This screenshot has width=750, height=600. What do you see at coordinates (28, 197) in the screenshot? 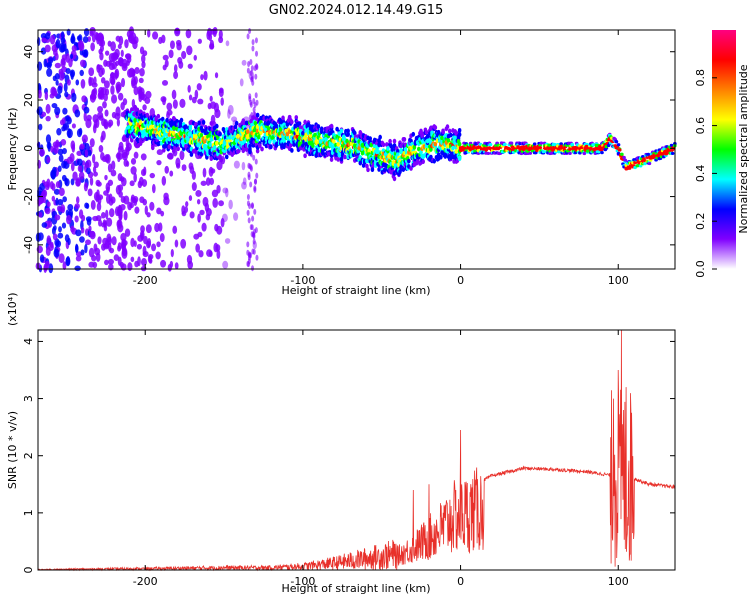
I see `y-tick-label: -20` at bounding box center [28, 197].